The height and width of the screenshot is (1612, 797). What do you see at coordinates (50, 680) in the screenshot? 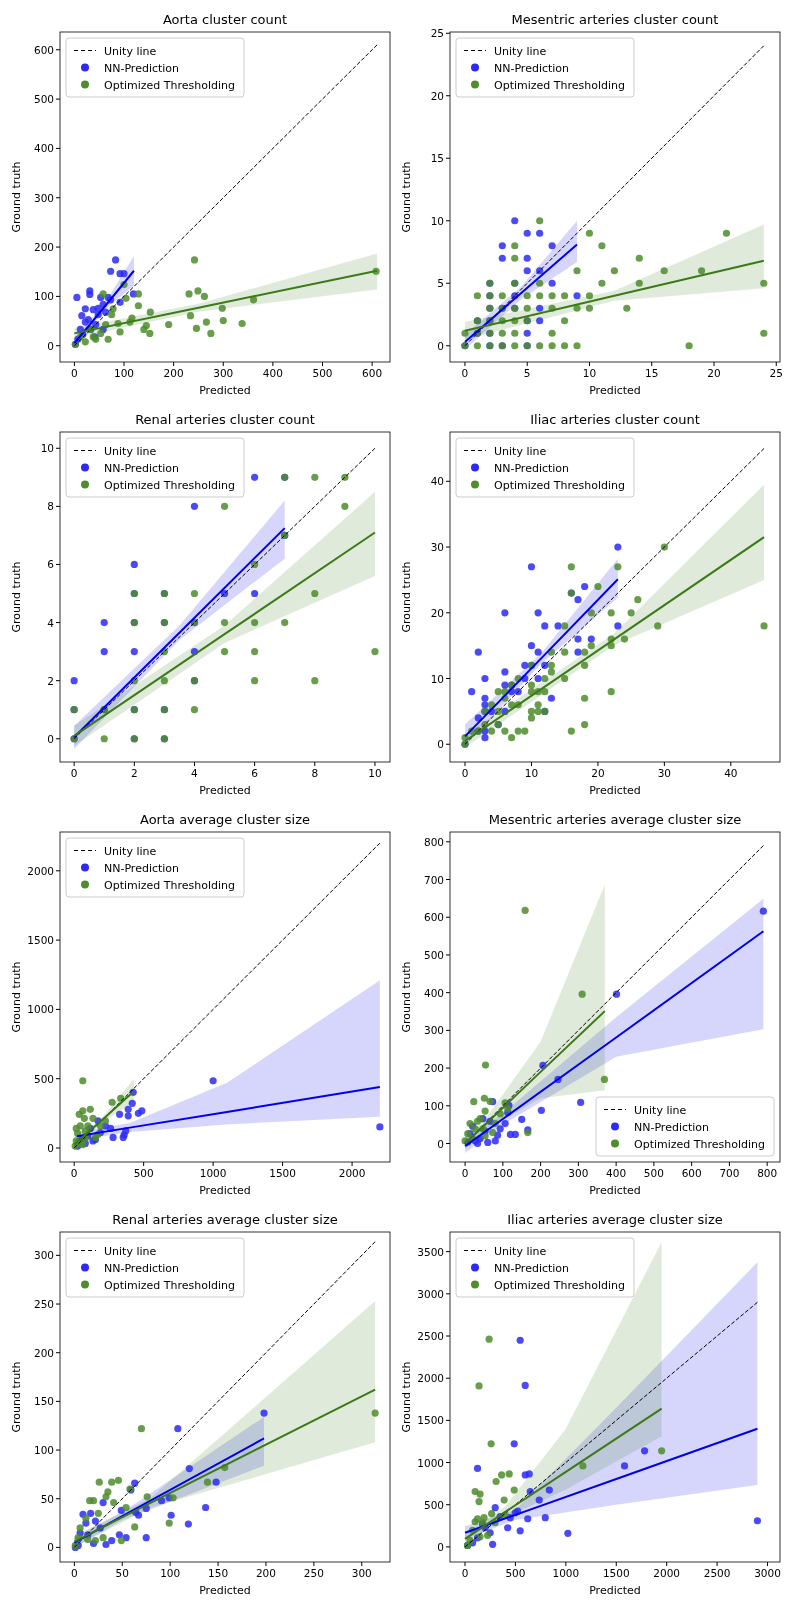
I see `y-tick-label: 2` at bounding box center [50, 680].